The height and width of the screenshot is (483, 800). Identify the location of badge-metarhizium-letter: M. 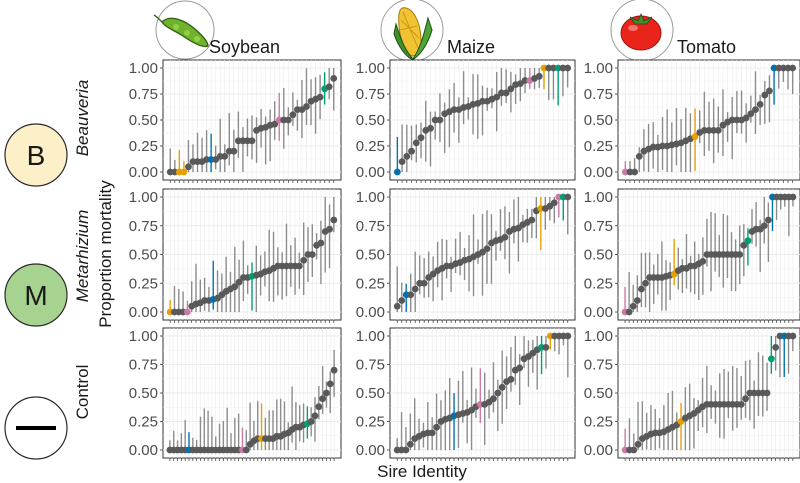
(35, 295).